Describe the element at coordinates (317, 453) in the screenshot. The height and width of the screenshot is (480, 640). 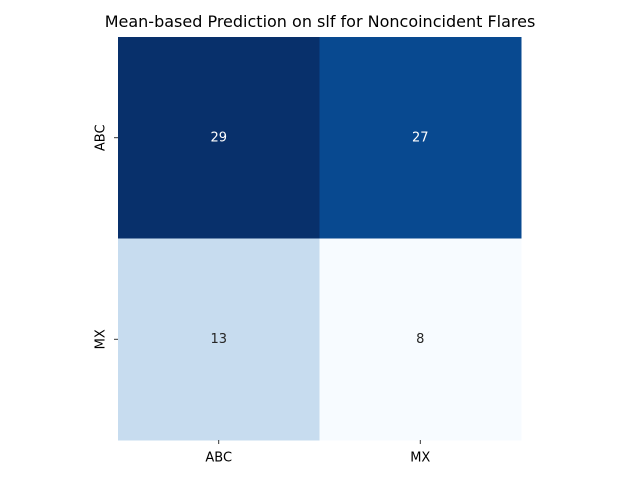
I see `x-axis: ABC MX` at that location.